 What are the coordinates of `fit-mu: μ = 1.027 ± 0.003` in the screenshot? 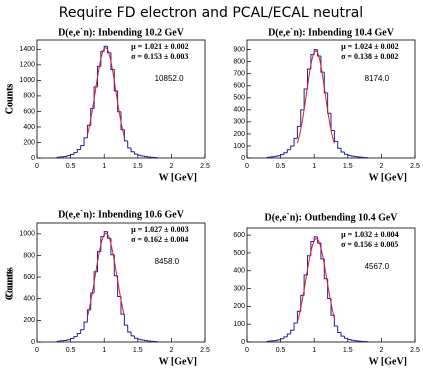 It's located at (159, 229).